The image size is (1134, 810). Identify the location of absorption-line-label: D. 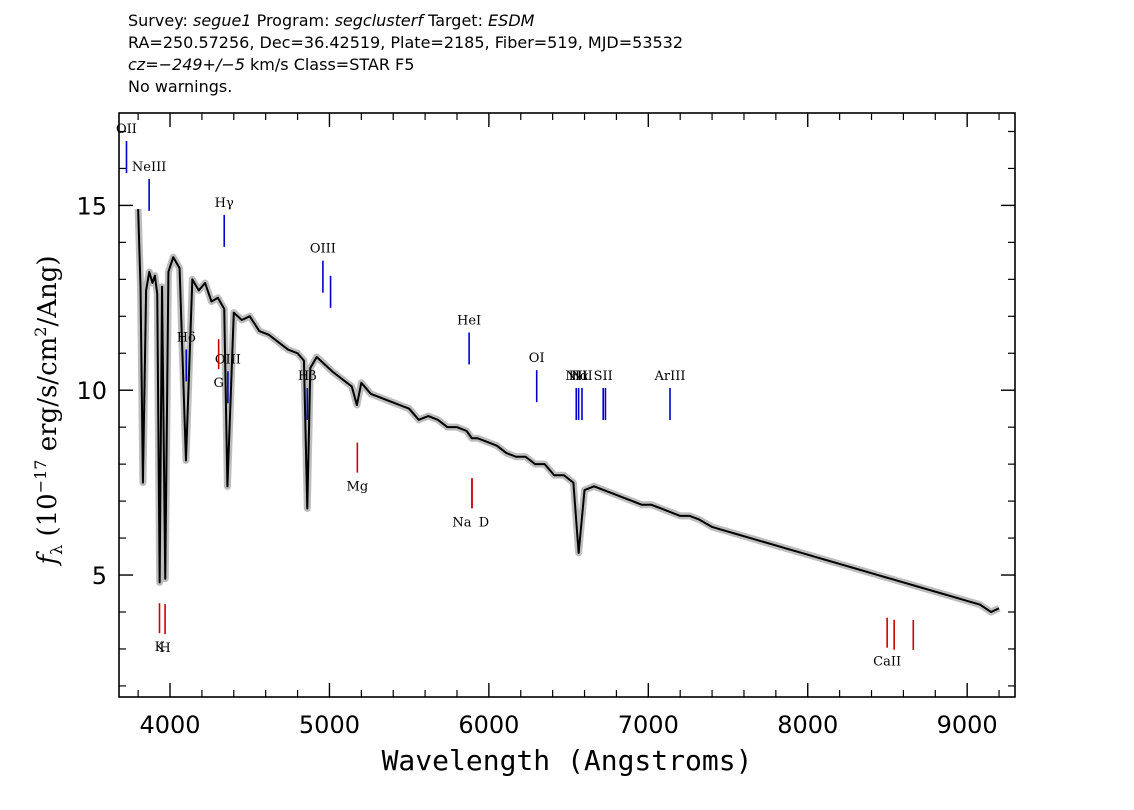
(484, 522).